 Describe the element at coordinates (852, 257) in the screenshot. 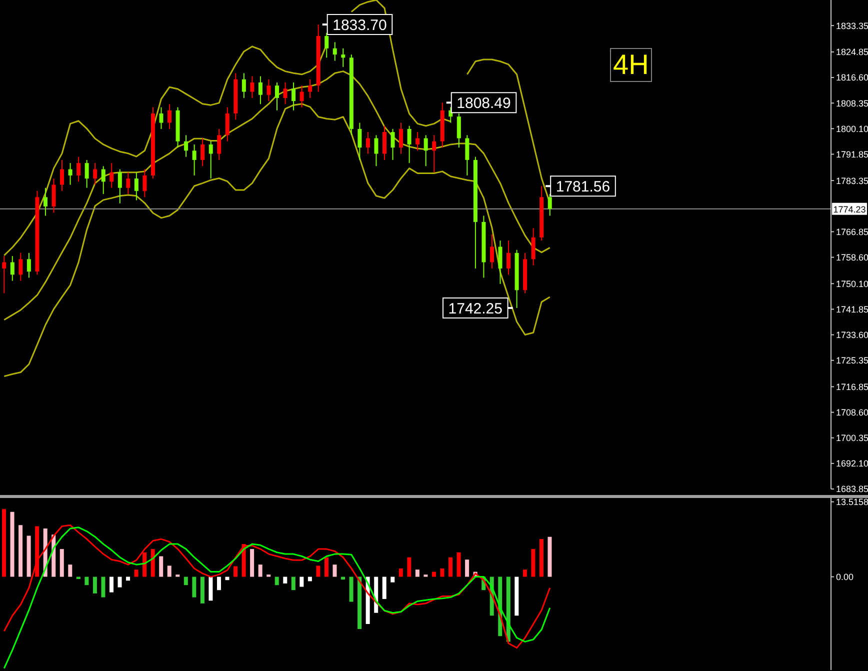

I see `y-tick-label: 1758.60` at that location.